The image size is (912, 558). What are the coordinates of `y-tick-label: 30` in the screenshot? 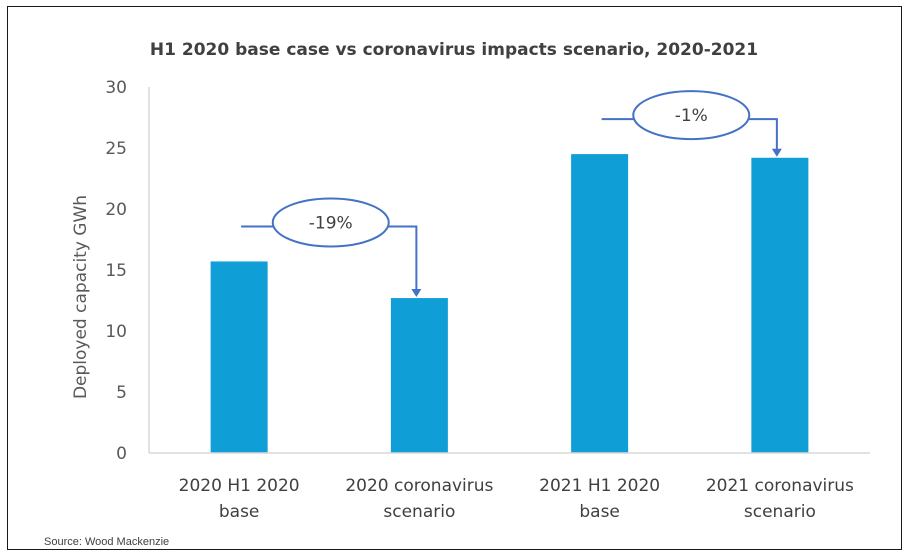 It's located at (116, 88).